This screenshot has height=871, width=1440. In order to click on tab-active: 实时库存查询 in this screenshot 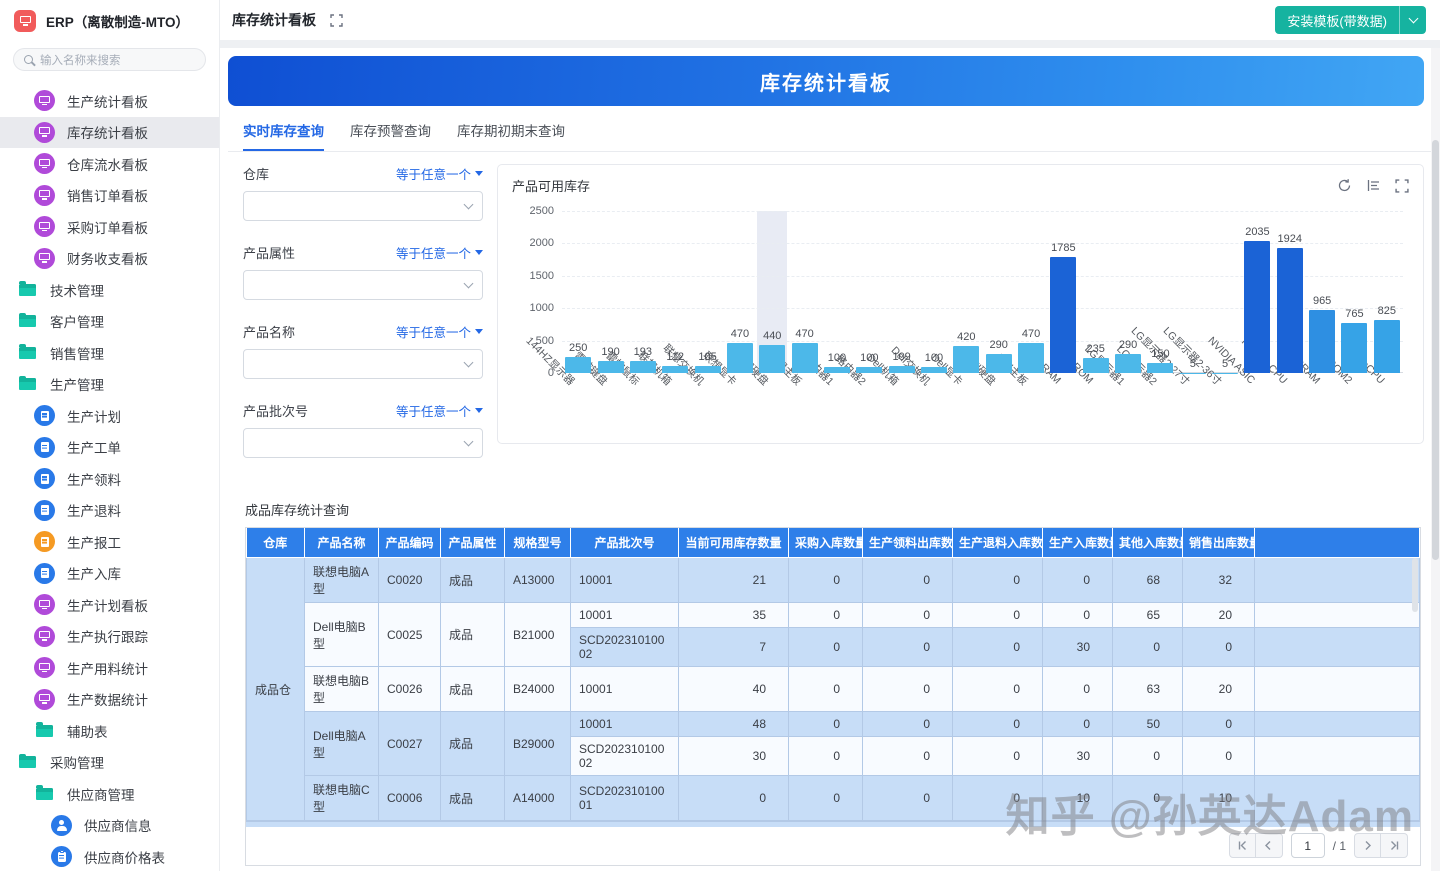, I will do `click(283, 135)`.